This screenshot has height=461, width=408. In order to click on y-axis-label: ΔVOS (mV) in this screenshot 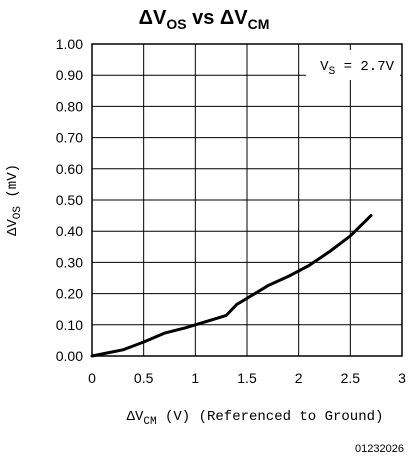, I will do `click(14, 200)`.